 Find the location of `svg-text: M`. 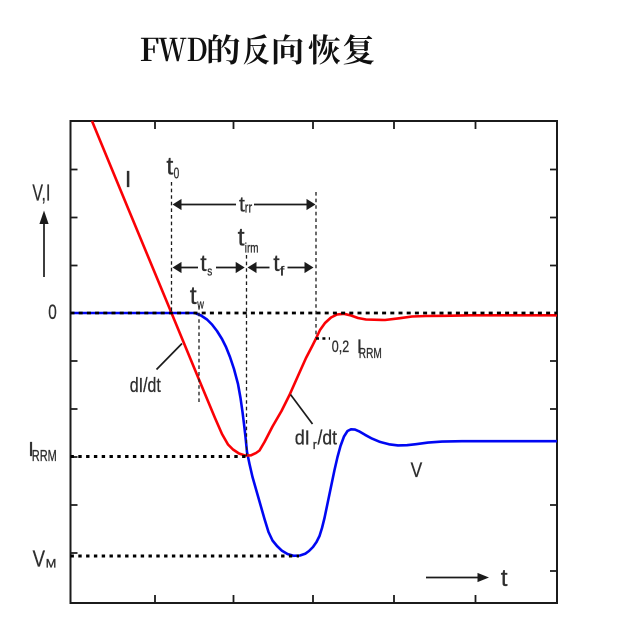

svg-text: M is located at coordinates (51, 564).